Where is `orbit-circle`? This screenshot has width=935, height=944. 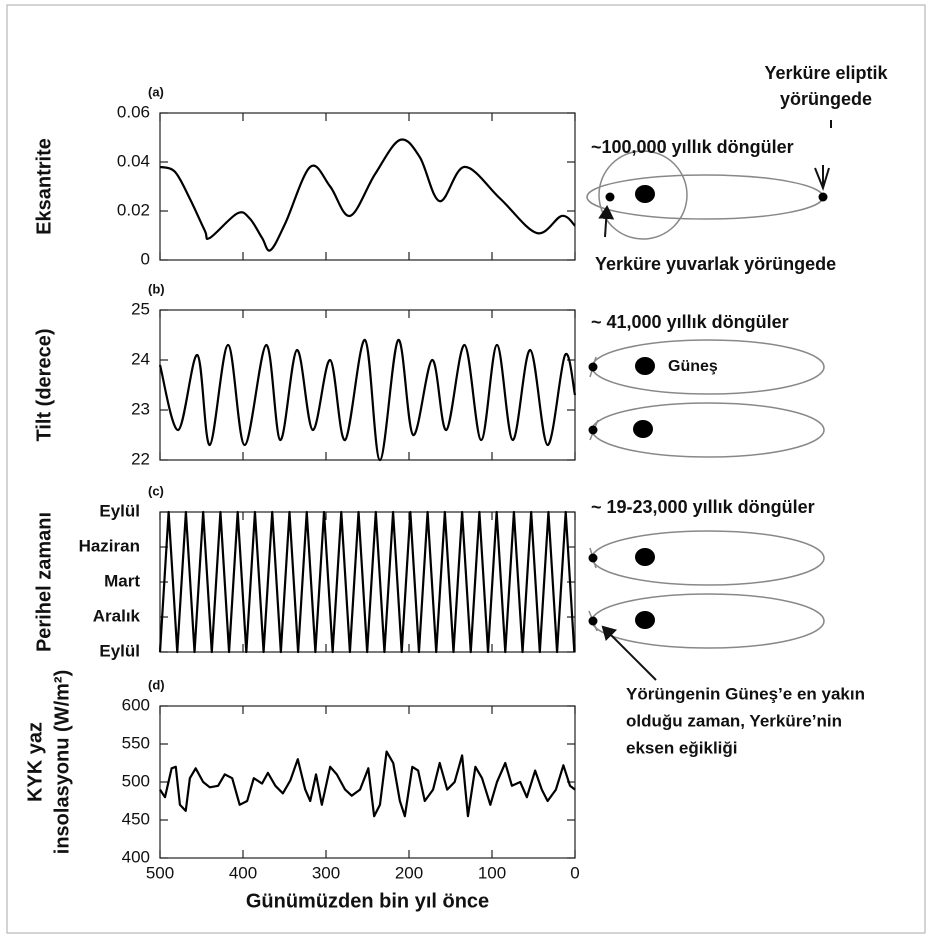 orbit-circle is located at coordinates (643, 195).